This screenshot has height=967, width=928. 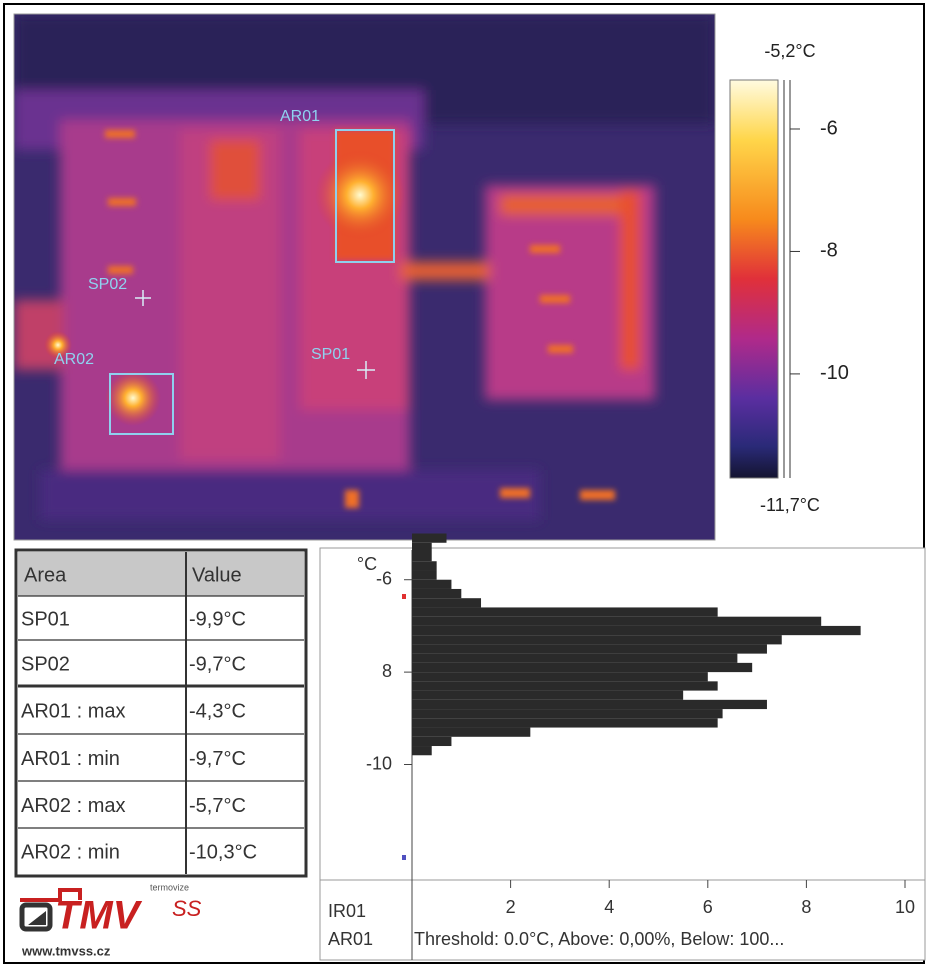 What do you see at coordinates (73, 806) in the screenshot?
I see `cell: AR02 : max` at bounding box center [73, 806].